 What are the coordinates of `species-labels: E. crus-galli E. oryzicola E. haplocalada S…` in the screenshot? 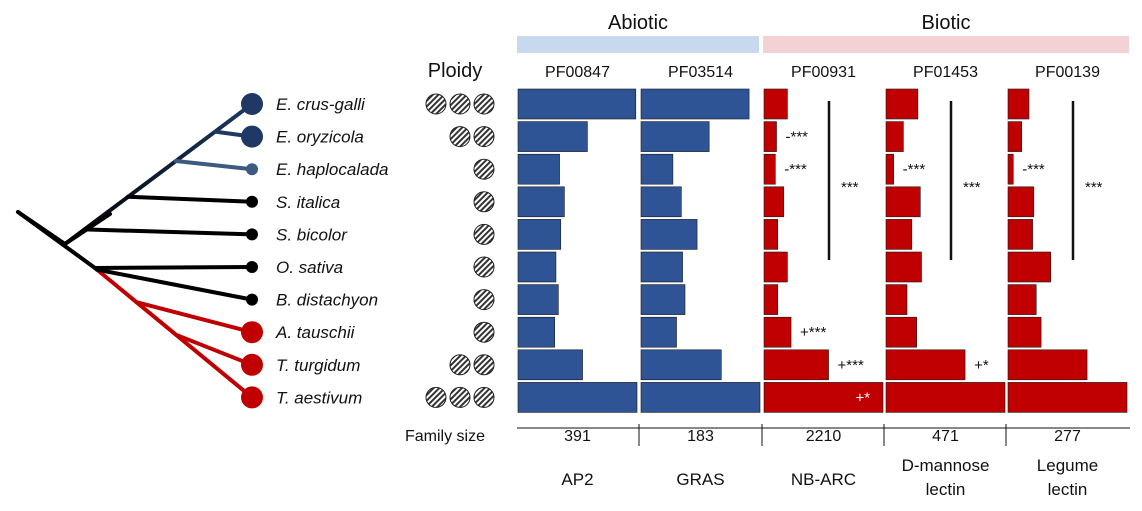 It's located at (331, 251).